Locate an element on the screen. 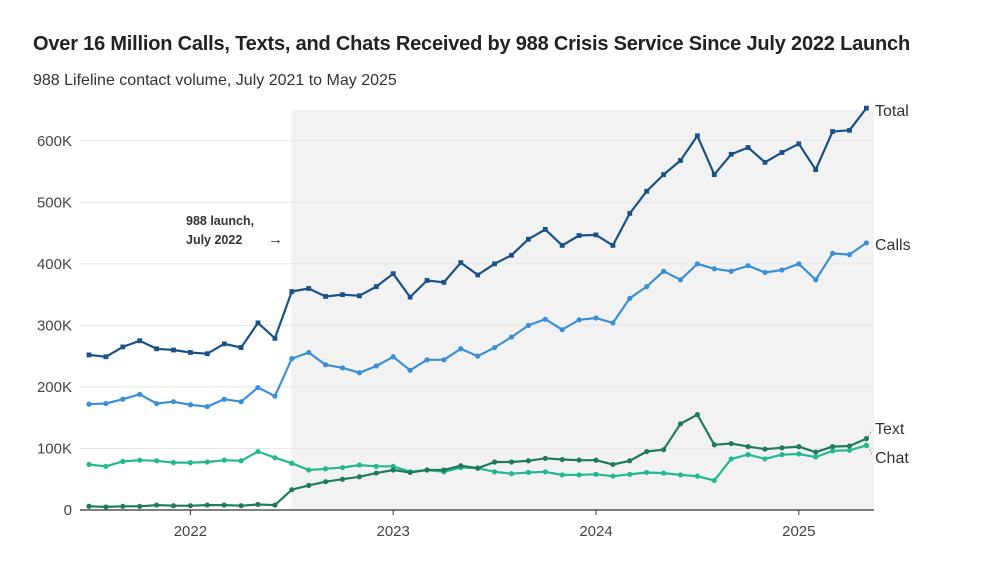  annotation-line-1: 988 launch, is located at coordinates (220, 221).